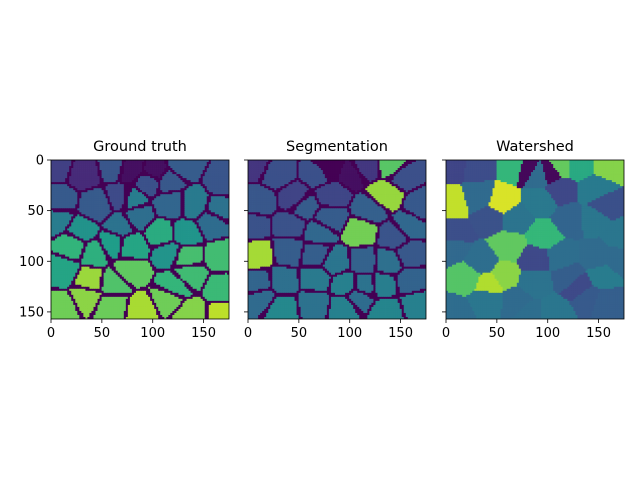  What do you see at coordinates (40, 161) in the screenshot?
I see `y-tick-label: 0` at bounding box center [40, 161].